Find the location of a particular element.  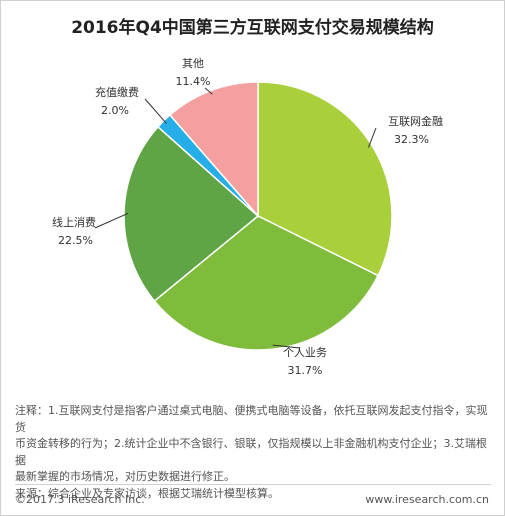

copyright: ©2017.3 iResearch Inc. is located at coordinates (80, 499).